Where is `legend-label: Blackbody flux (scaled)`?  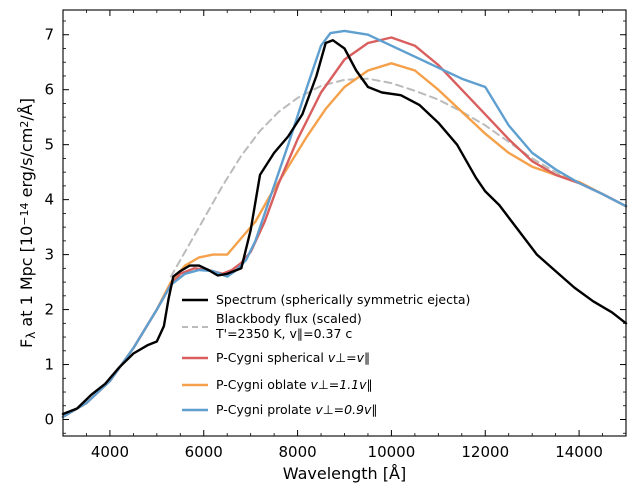 legend-label: Blackbody flux (scaled) is located at coordinates (289, 318).